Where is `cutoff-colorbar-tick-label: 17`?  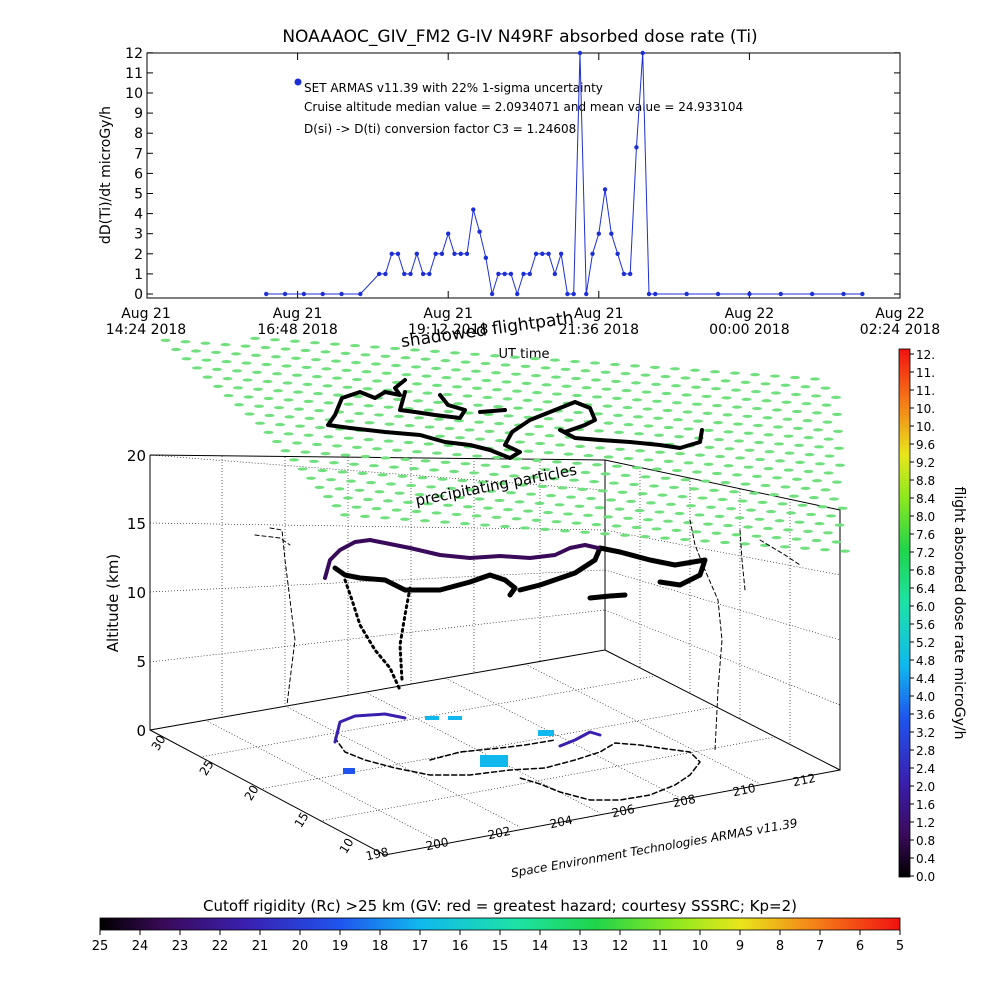 cutoff-colorbar-tick-label: 17 is located at coordinates (420, 946).